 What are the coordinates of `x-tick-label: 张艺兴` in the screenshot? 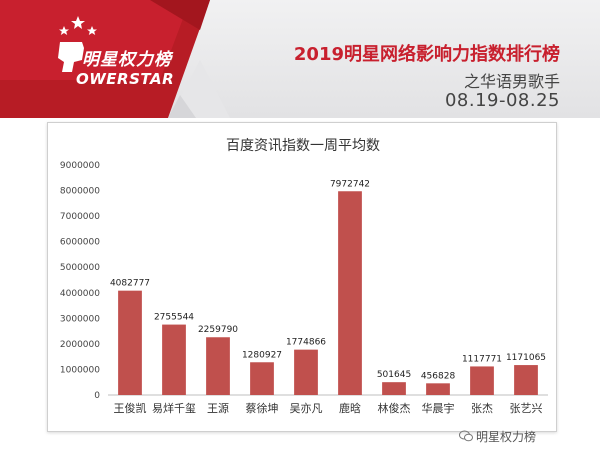 It's located at (526, 408).